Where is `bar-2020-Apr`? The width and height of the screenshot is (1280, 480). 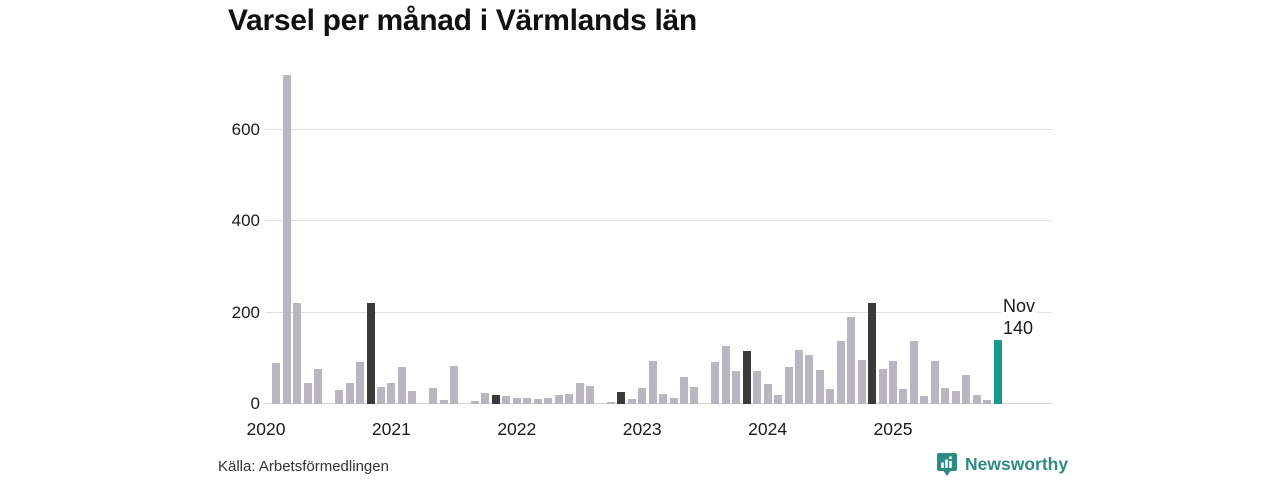
bar-2020-Apr is located at coordinates (297, 353).